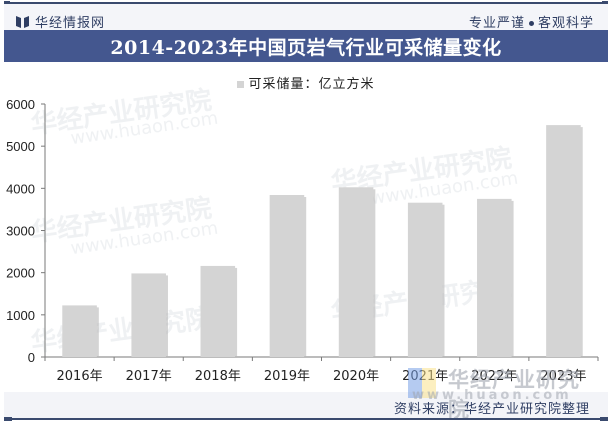  Describe the element at coordinates (306, 419) in the screenshot. I see `bottom-border` at that location.